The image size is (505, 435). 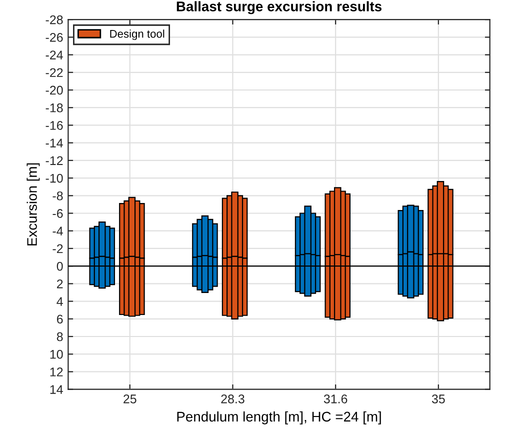 What do you see at coordinates (54, 37) in the screenshot?
I see `y-tick-label: -26` at bounding box center [54, 37].